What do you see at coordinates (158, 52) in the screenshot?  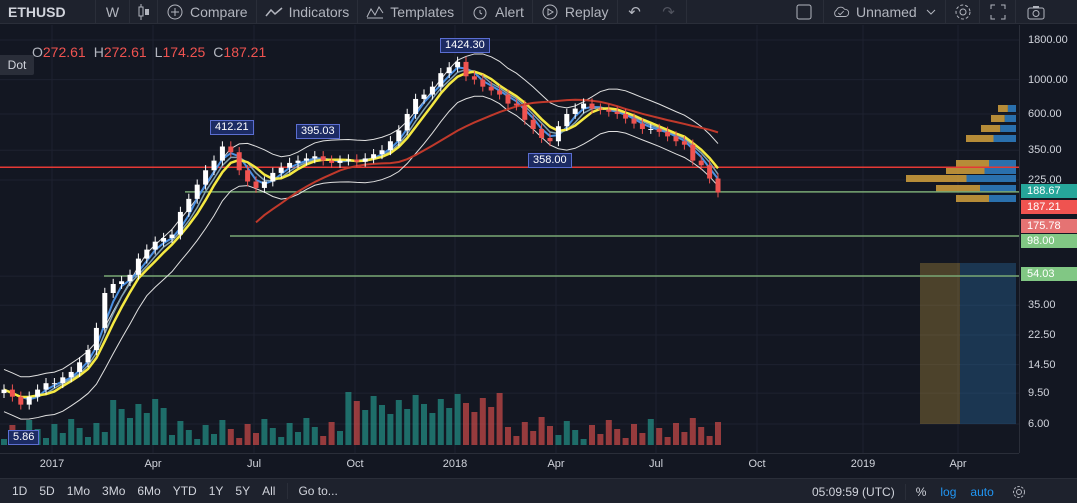 I see `low-key: L` at bounding box center [158, 52].